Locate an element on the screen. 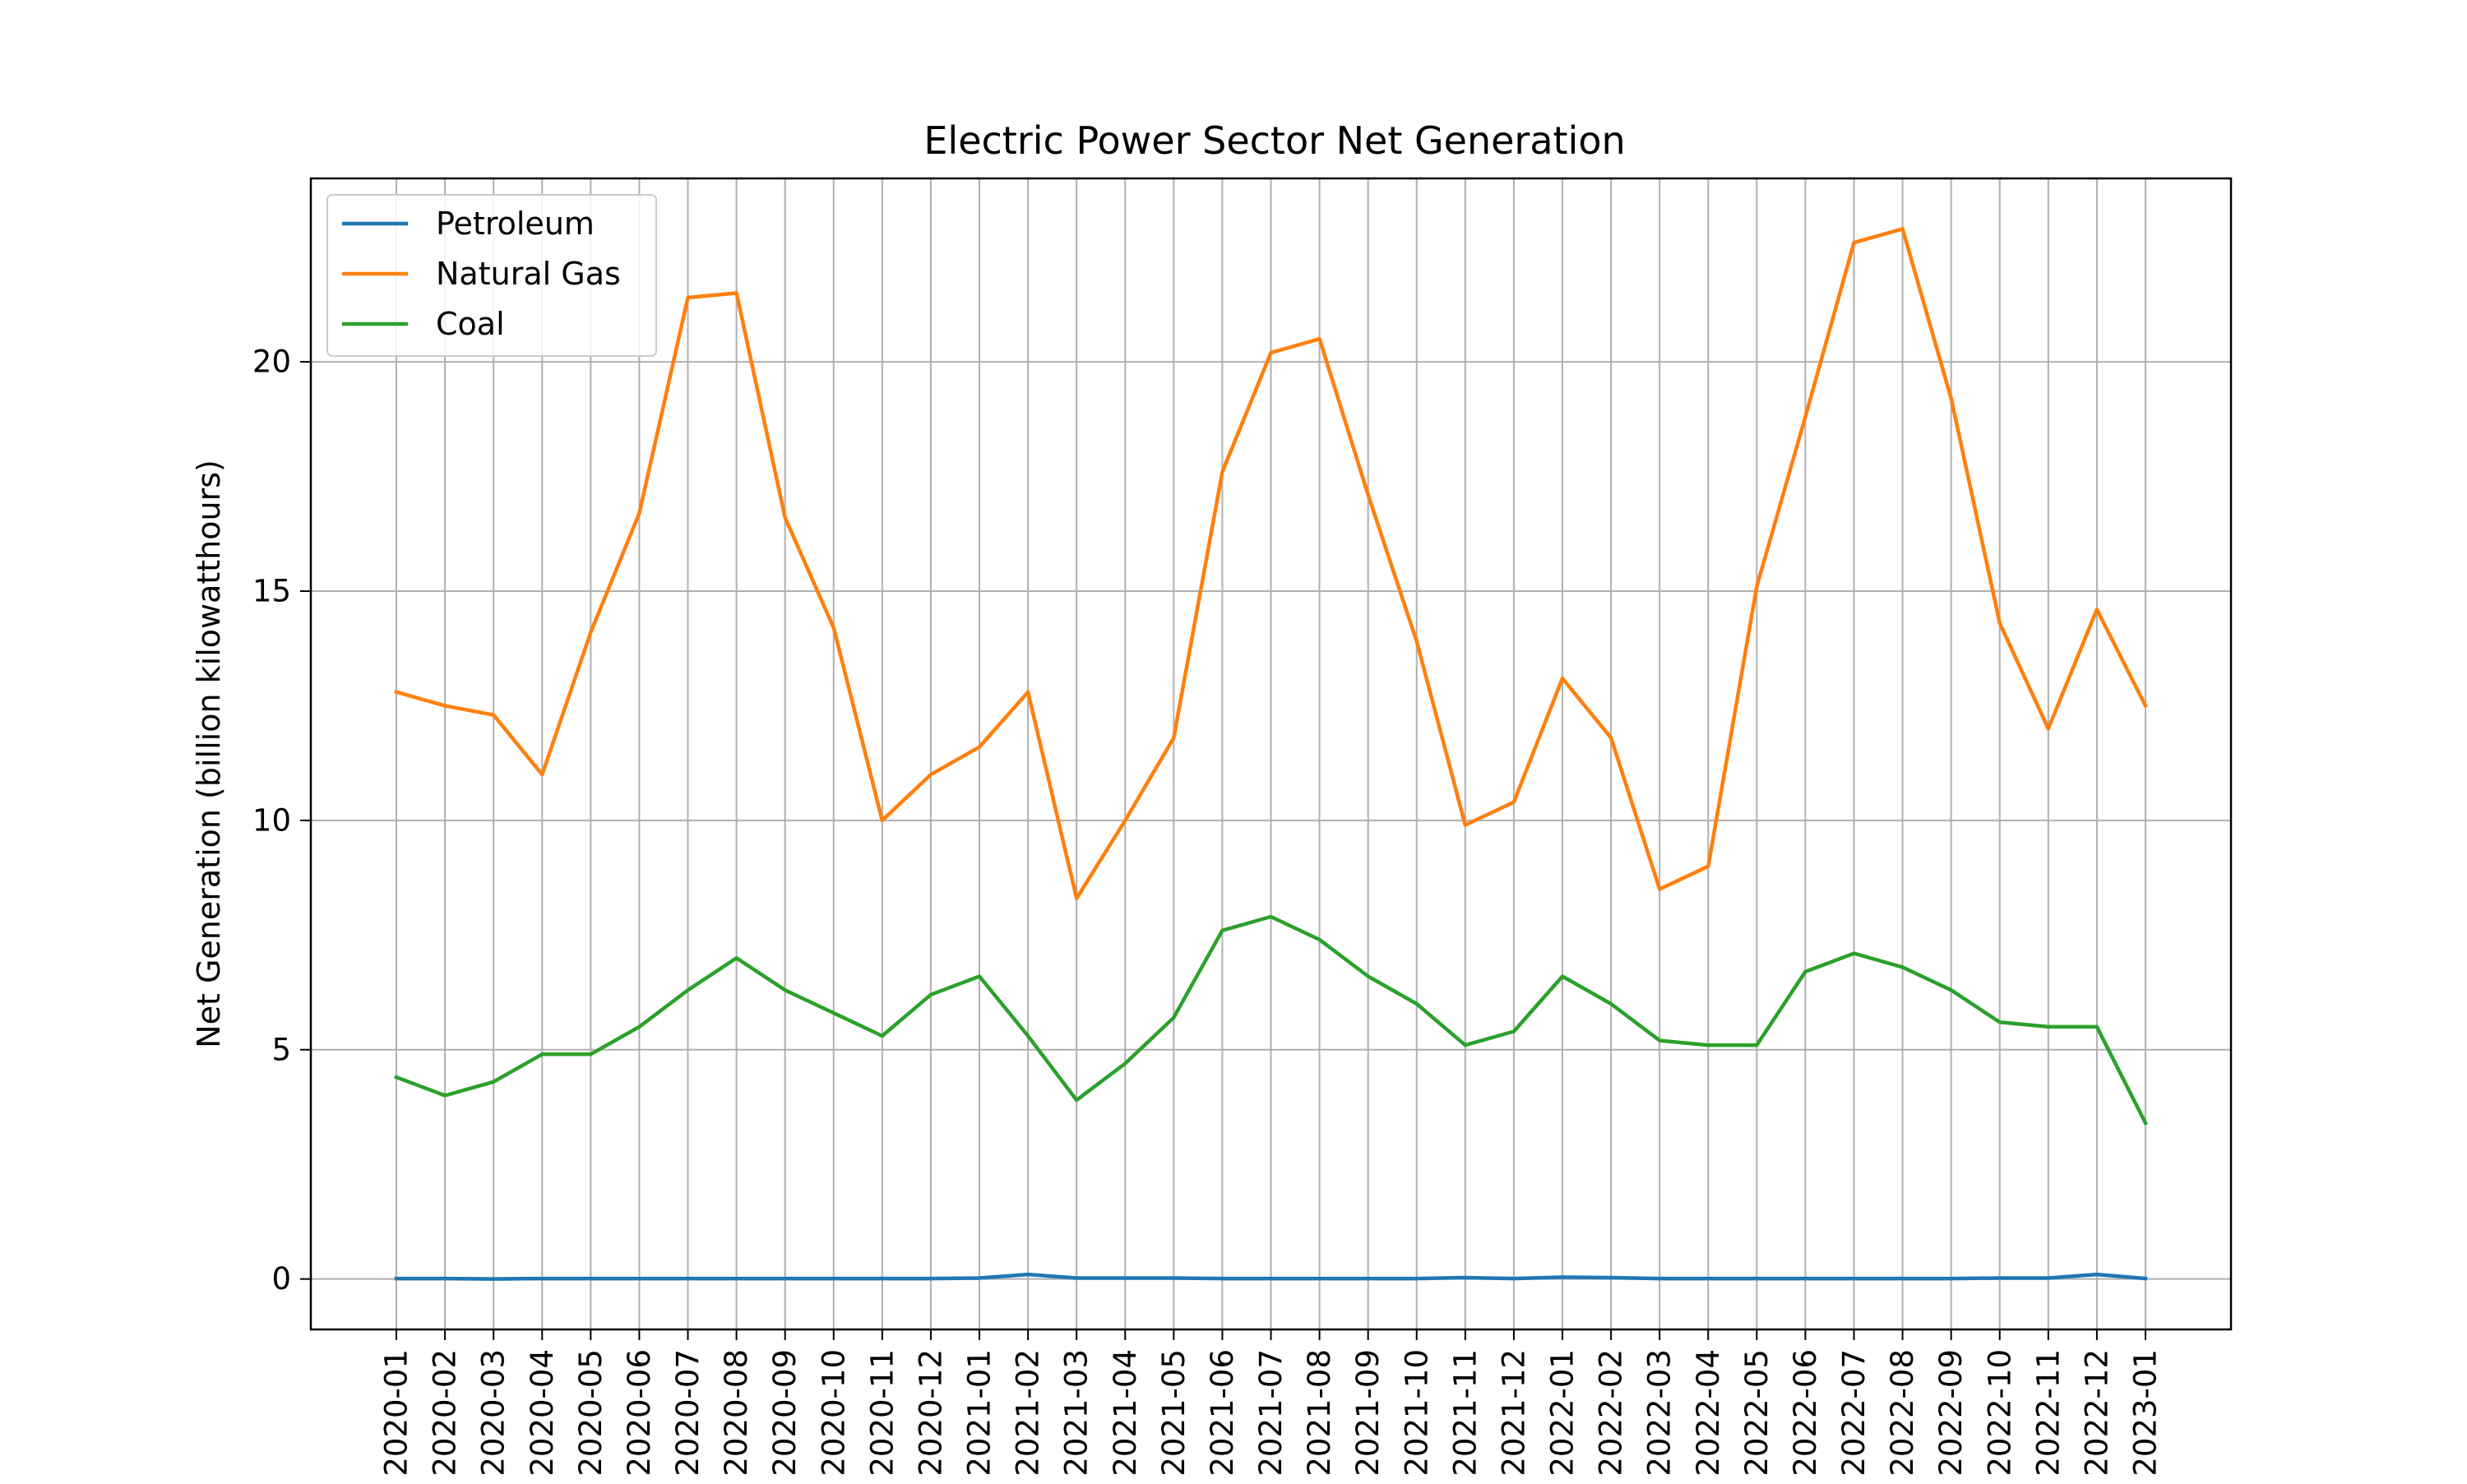 The width and height of the screenshot is (2467, 1484). x-tick-label: 2020-12 is located at coordinates (930, 1413).